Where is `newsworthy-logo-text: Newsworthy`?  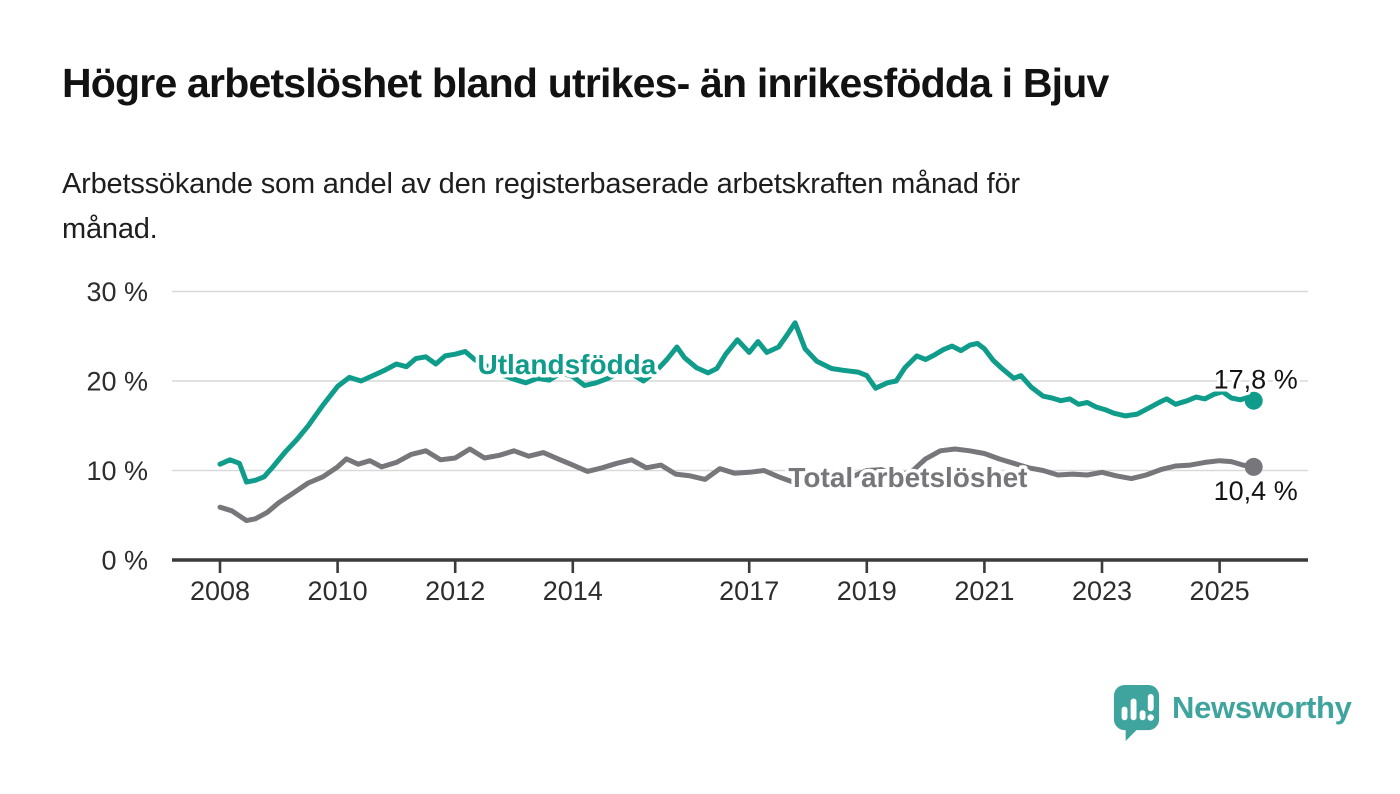 newsworthy-logo-text: Newsworthy is located at coordinates (1262, 707).